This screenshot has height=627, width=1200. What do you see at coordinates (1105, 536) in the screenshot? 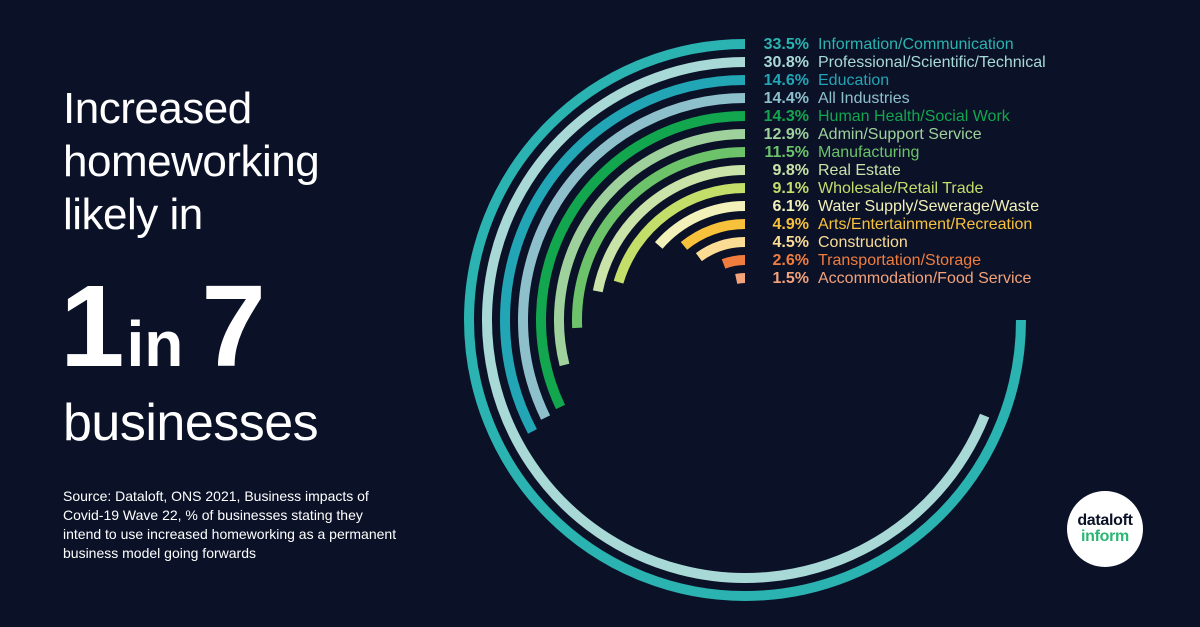
I see `logo-text-inform: inform` at bounding box center [1105, 536].